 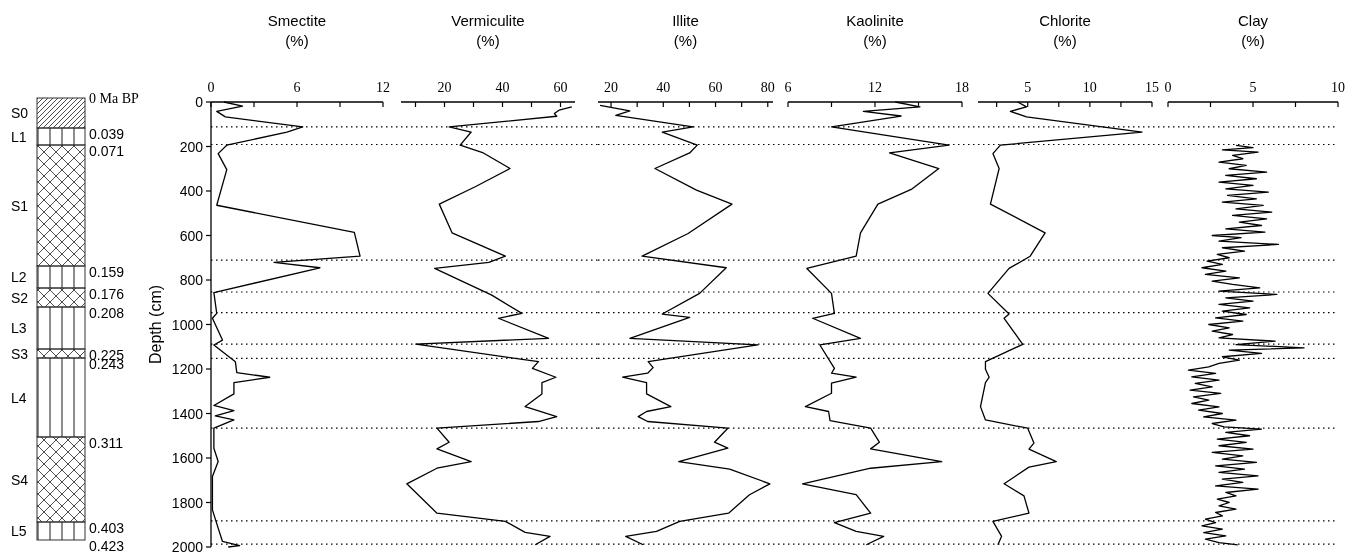 What do you see at coordinates (187, 547) in the screenshot?
I see `y-tick-label: 2000` at bounding box center [187, 547].